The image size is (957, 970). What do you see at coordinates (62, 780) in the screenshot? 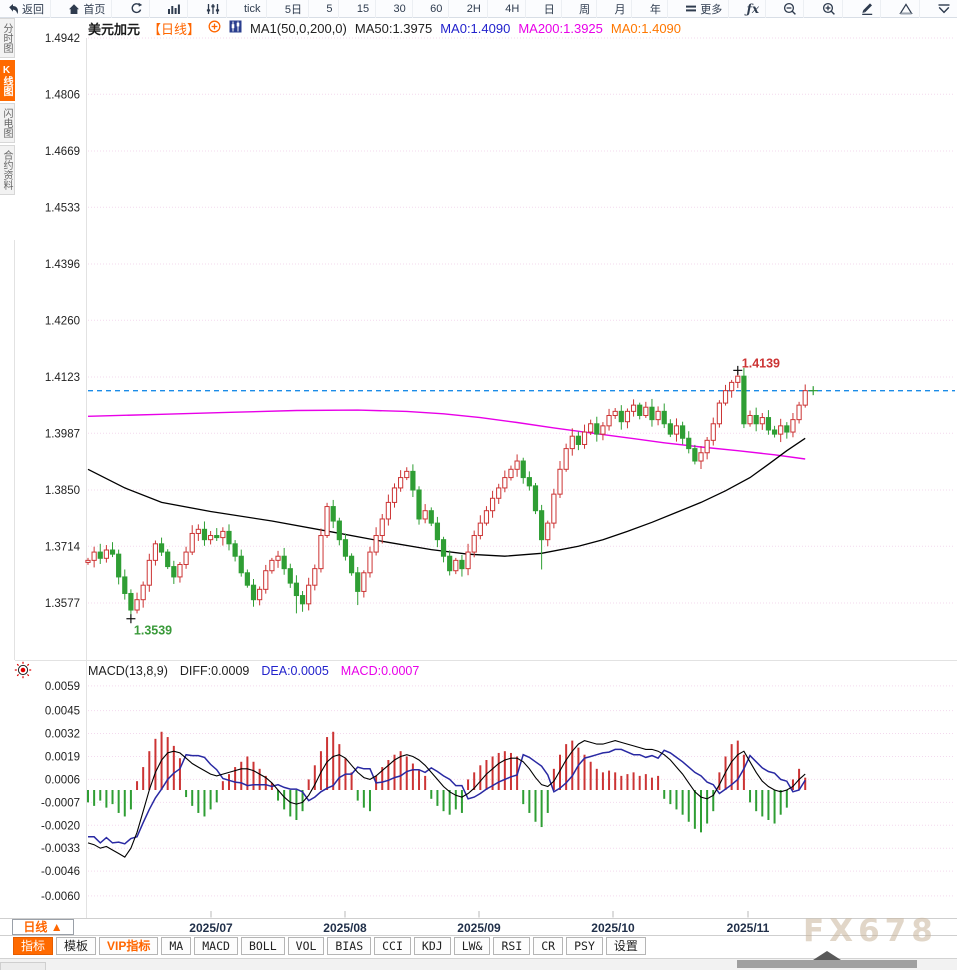
I see `svg-text: 0.0006` at bounding box center [62, 780].